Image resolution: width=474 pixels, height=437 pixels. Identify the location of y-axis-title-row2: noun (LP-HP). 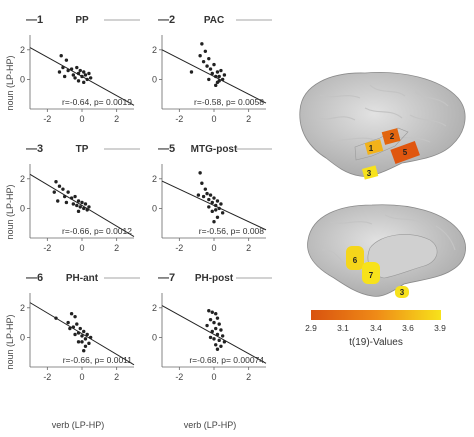
(10, 211).